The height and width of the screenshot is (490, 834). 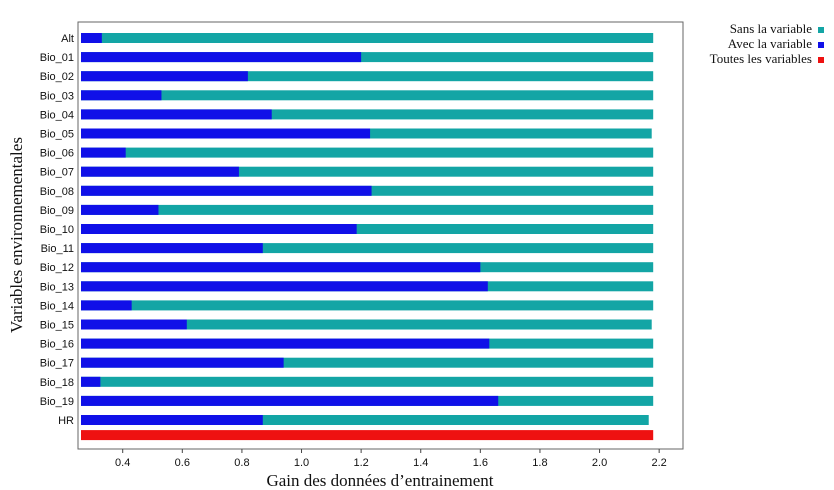 What do you see at coordinates (379, 480) in the screenshot?
I see `x-axis-title: Gain des données d’entrainement` at bounding box center [379, 480].